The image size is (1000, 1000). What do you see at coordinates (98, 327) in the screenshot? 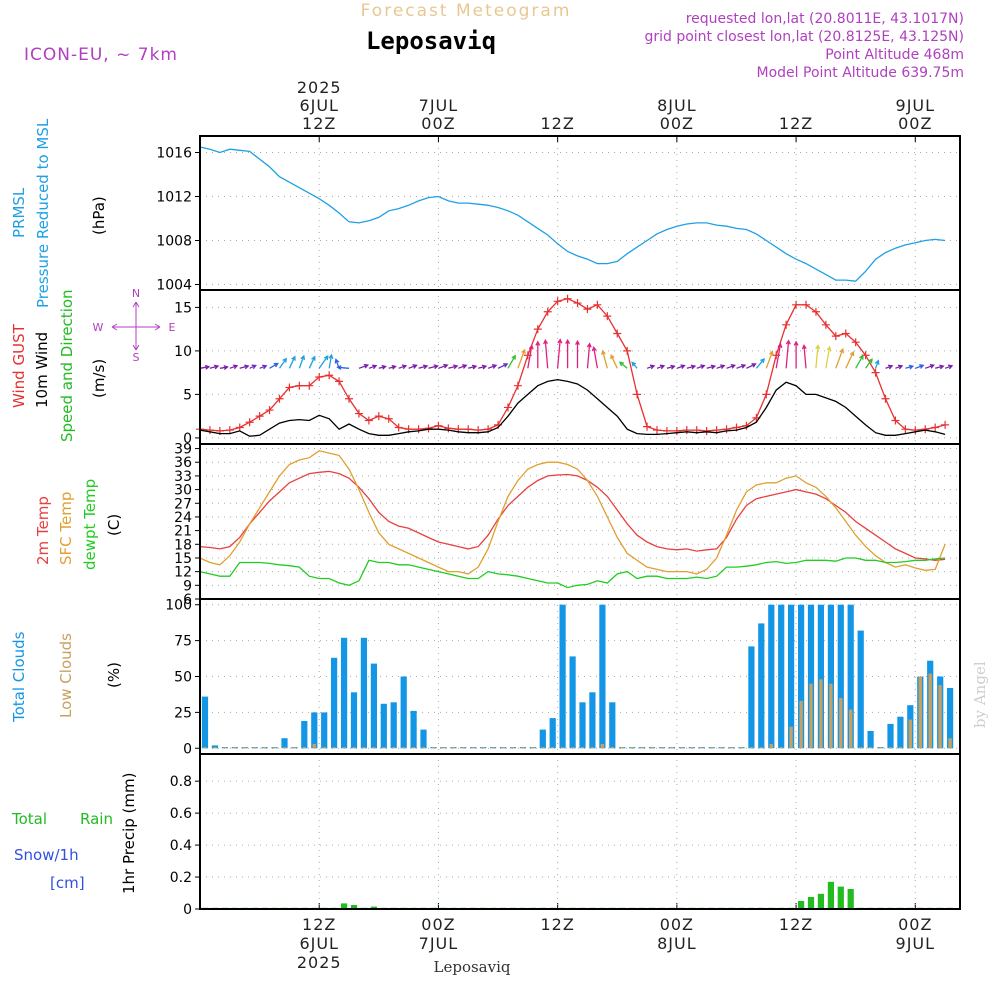
I see `compass-west-label: W` at bounding box center [98, 327].